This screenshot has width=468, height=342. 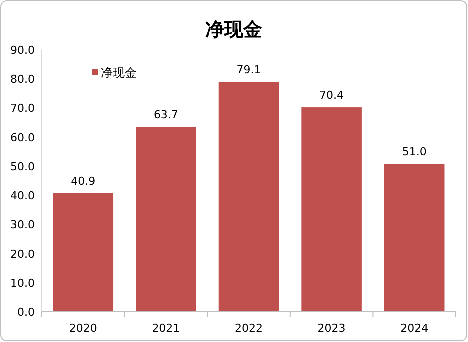 I want to click on y-tick-label: 60.0, so click(x=22, y=137).